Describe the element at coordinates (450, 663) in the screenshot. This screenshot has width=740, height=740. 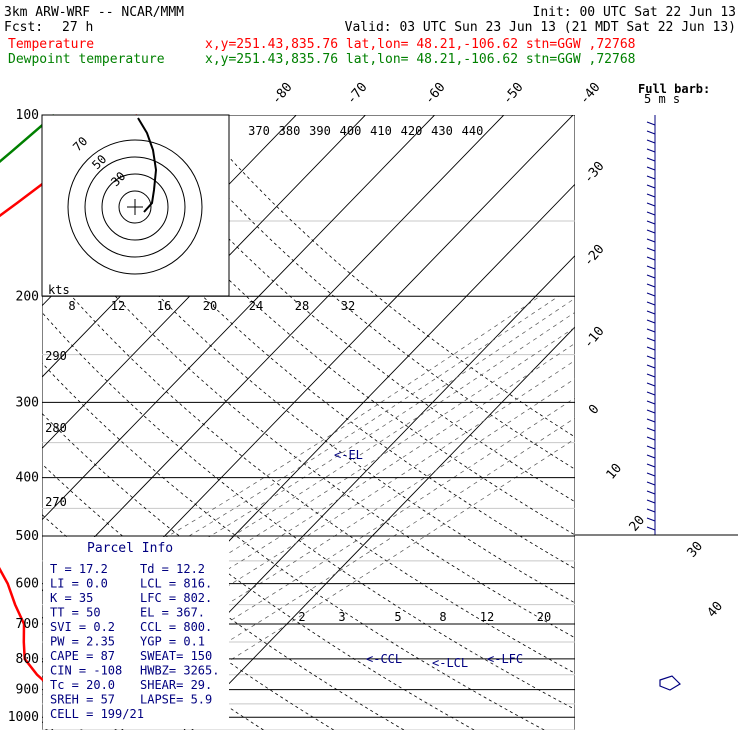
I see `level-annotation: <-LCL` at that location.